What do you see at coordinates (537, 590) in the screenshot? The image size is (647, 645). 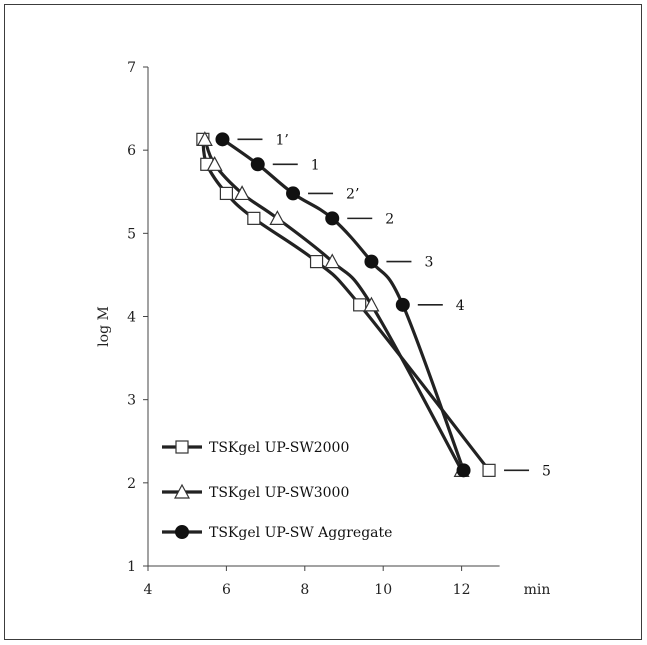 I see `x-axis-label: min` at bounding box center [537, 590].